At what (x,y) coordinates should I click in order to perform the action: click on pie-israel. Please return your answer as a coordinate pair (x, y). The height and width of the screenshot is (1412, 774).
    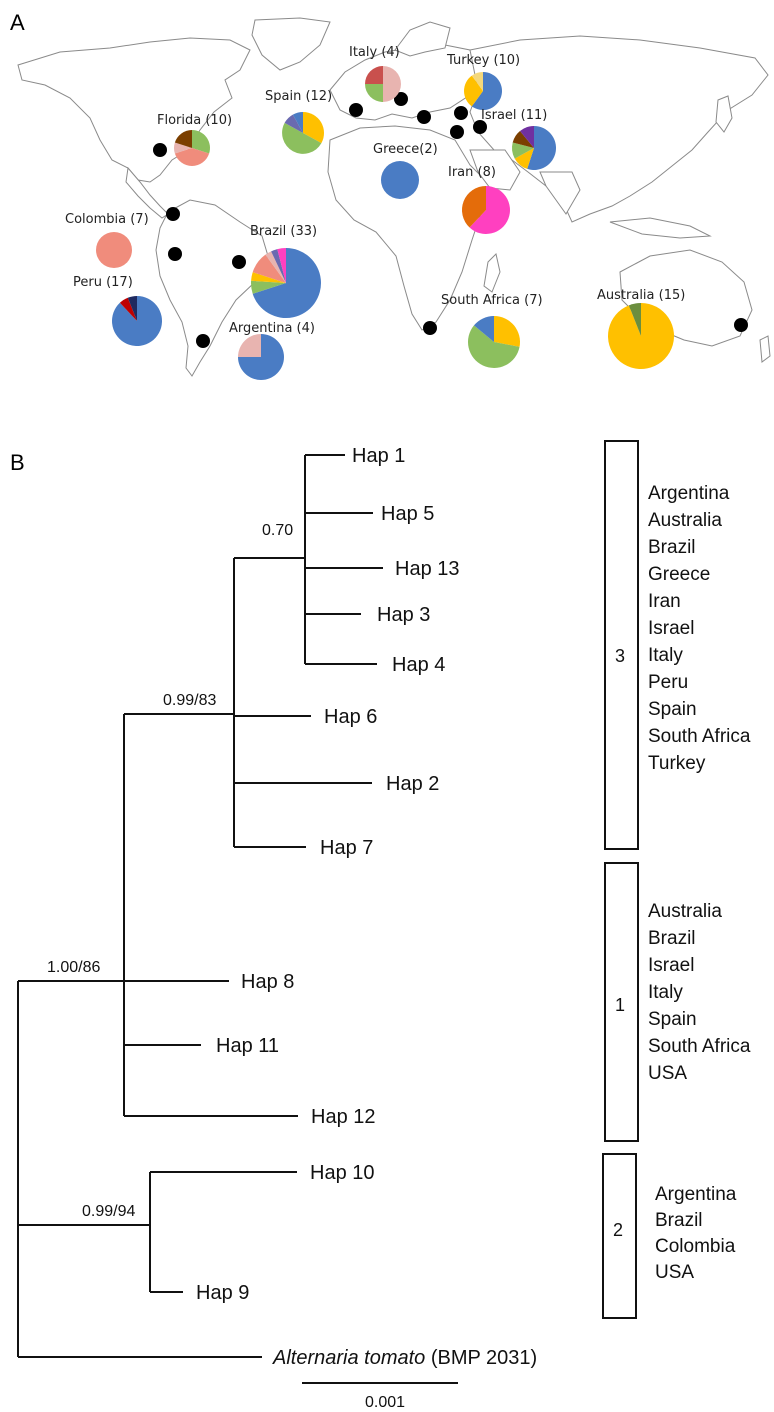
    Looking at the image, I should click on (534, 147).